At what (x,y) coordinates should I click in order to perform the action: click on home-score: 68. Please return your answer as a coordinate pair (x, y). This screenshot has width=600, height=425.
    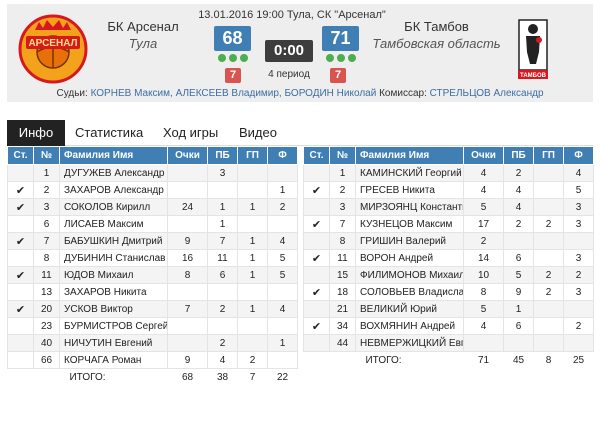
    Looking at the image, I should click on (232, 38).